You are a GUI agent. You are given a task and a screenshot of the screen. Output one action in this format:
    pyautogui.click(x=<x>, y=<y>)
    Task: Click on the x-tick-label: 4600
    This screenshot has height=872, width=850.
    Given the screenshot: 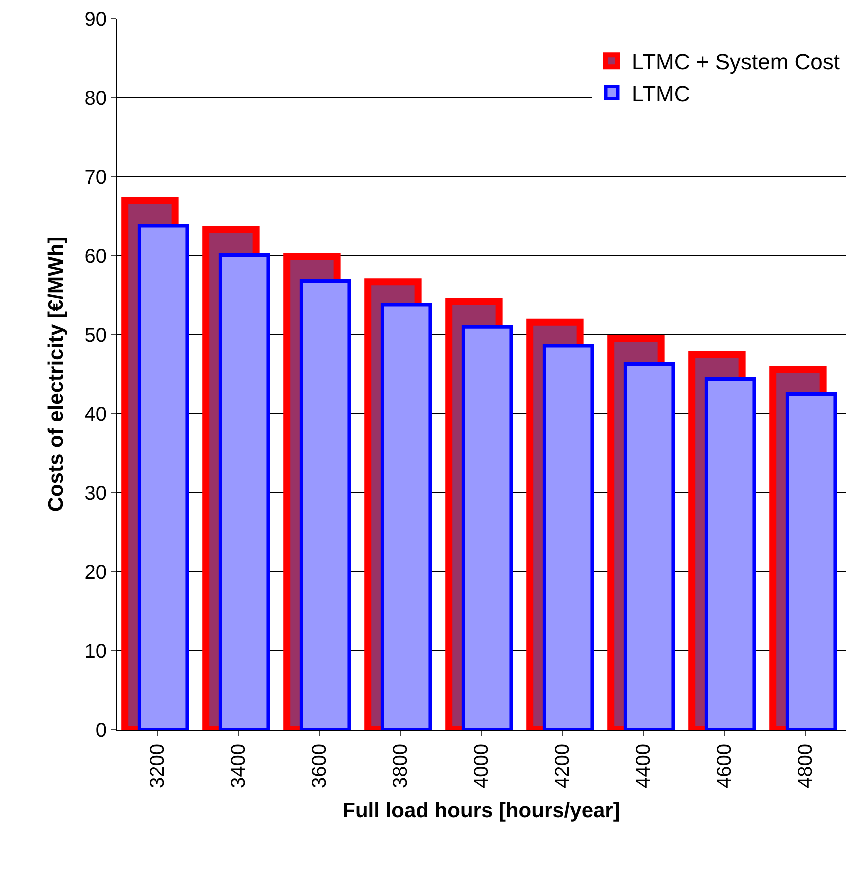 What is the action you would take?
    pyautogui.click(x=725, y=766)
    